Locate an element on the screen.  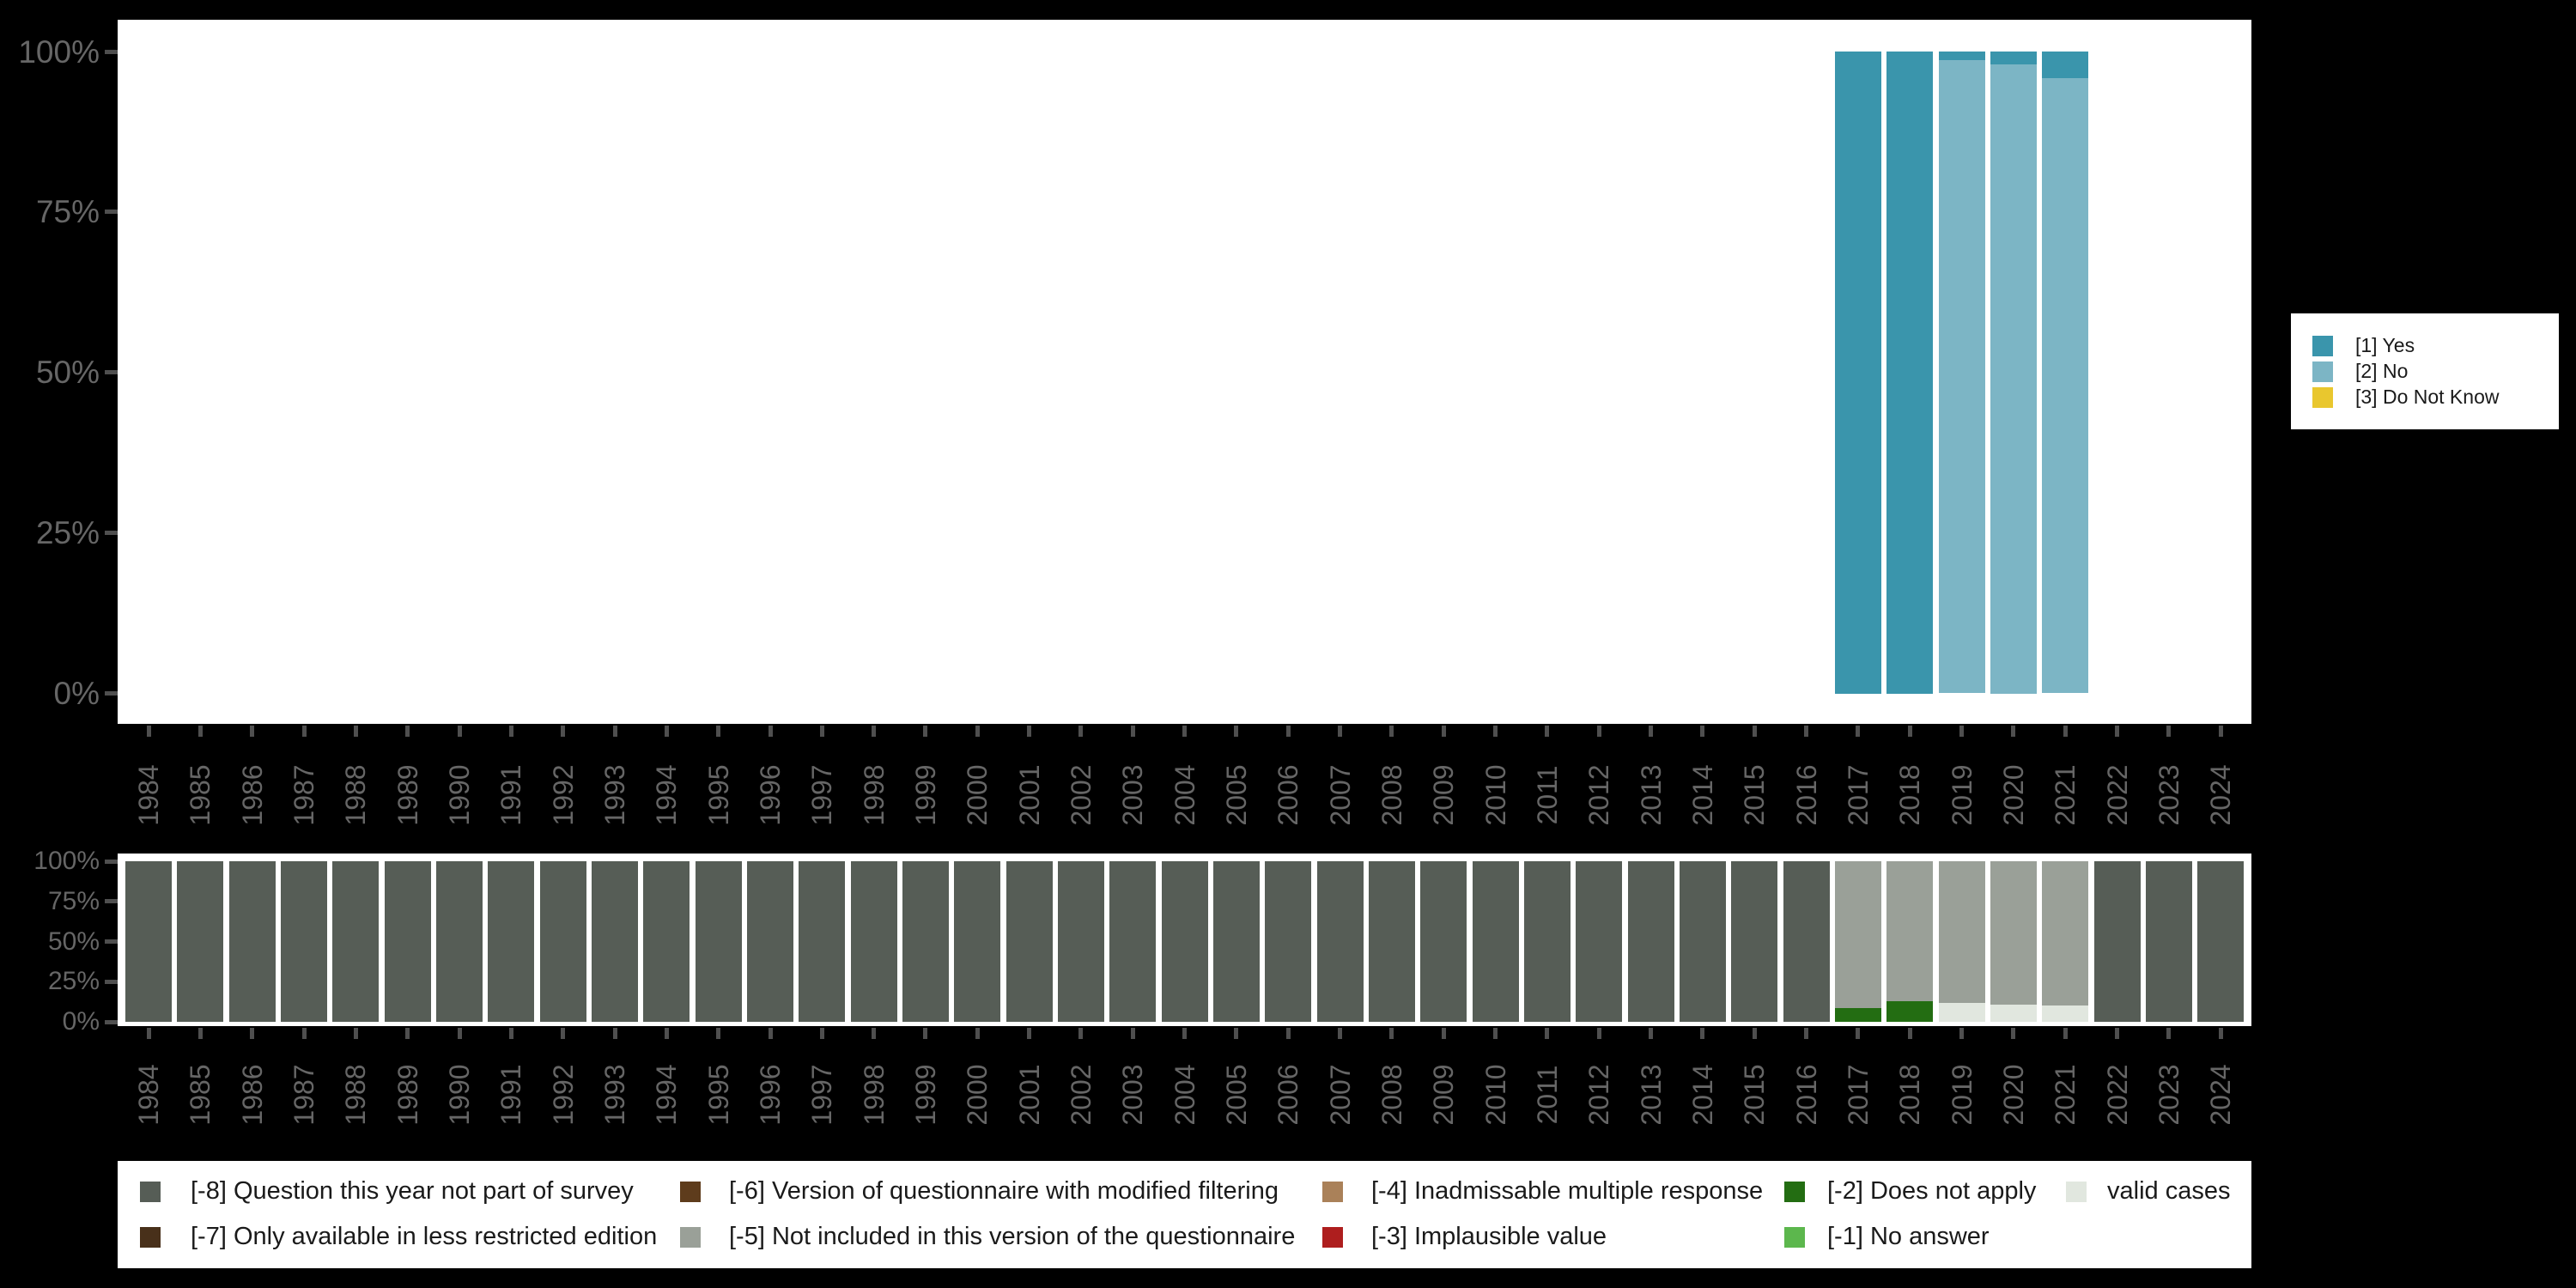
bar-segment-2019-1-yes is located at coordinates (1961, 56).